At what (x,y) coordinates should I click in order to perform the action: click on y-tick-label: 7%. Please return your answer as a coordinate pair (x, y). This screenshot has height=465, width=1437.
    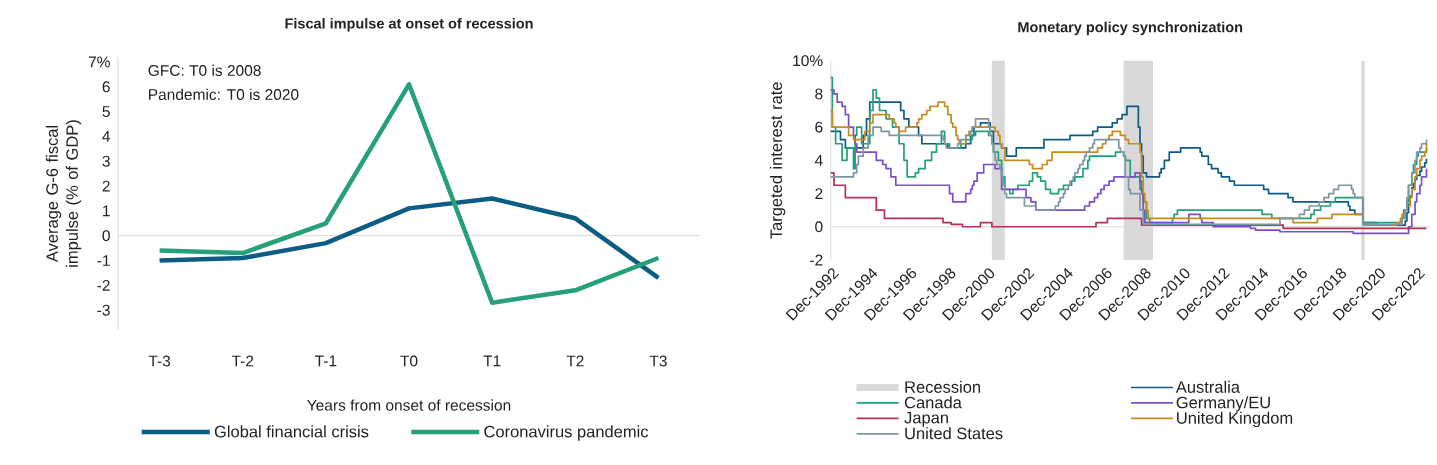
    Looking at the image, I should click on (99, 62).